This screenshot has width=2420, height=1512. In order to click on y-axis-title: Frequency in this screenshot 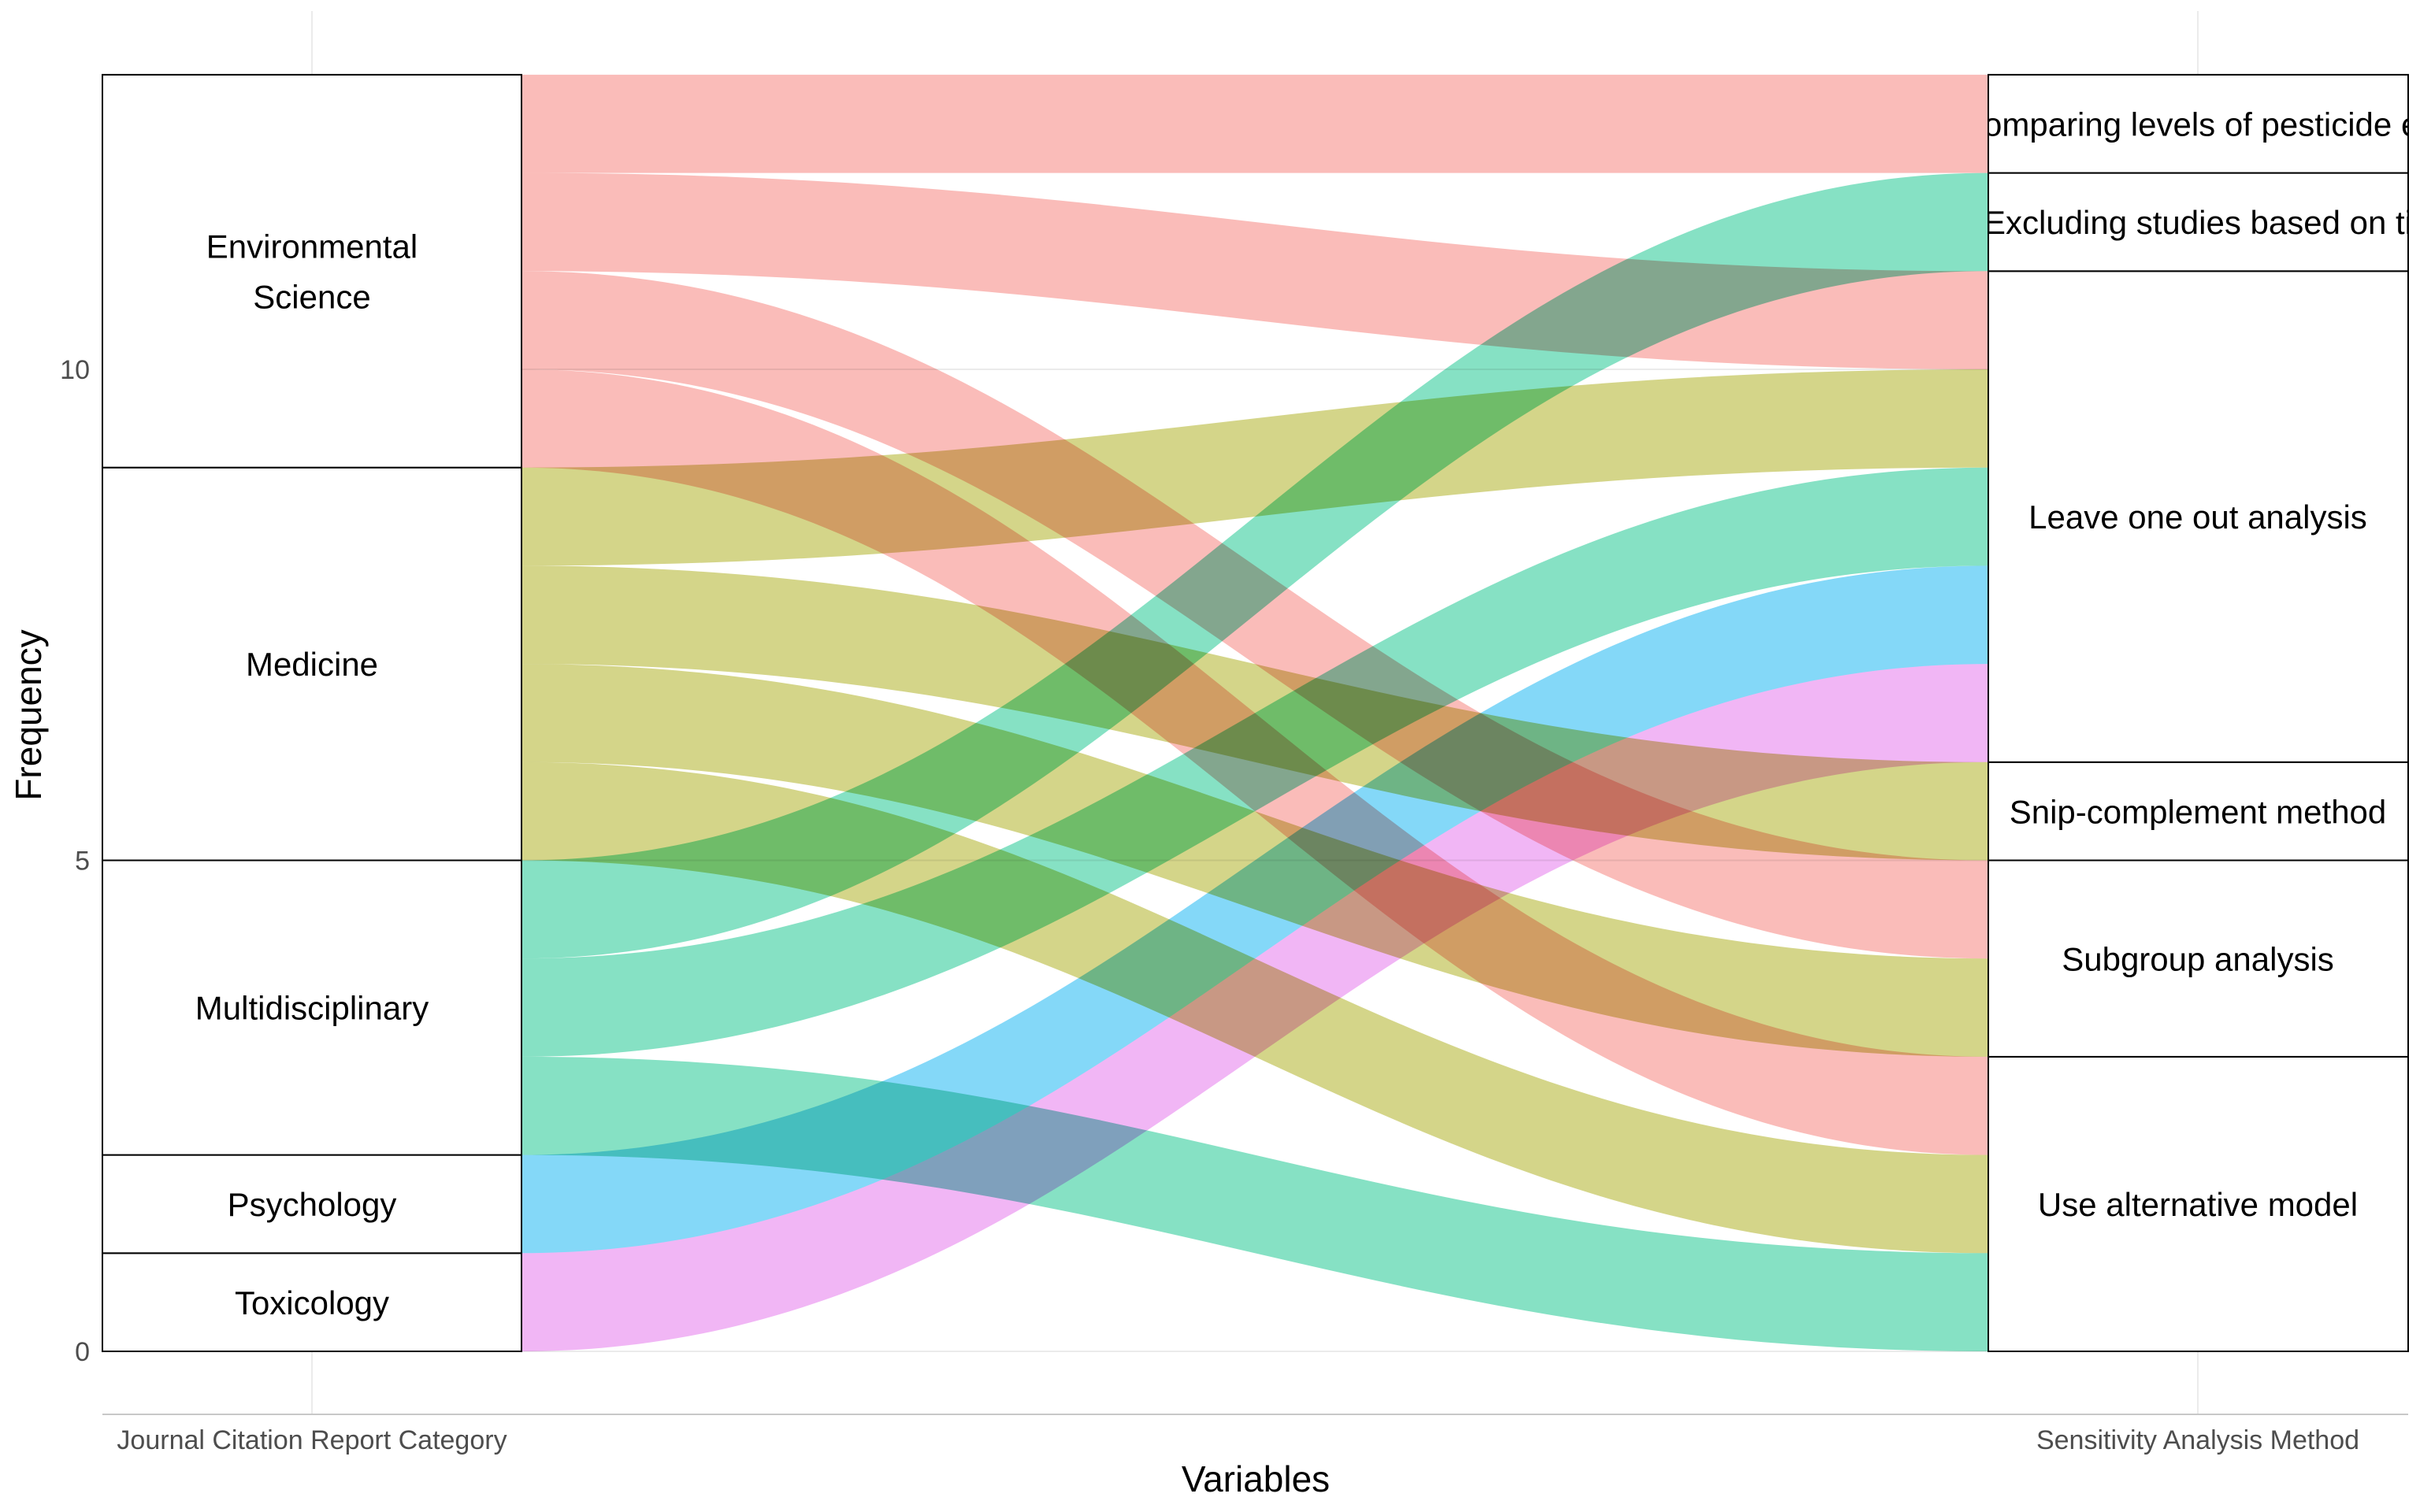, I will do `click(28, 714)`.